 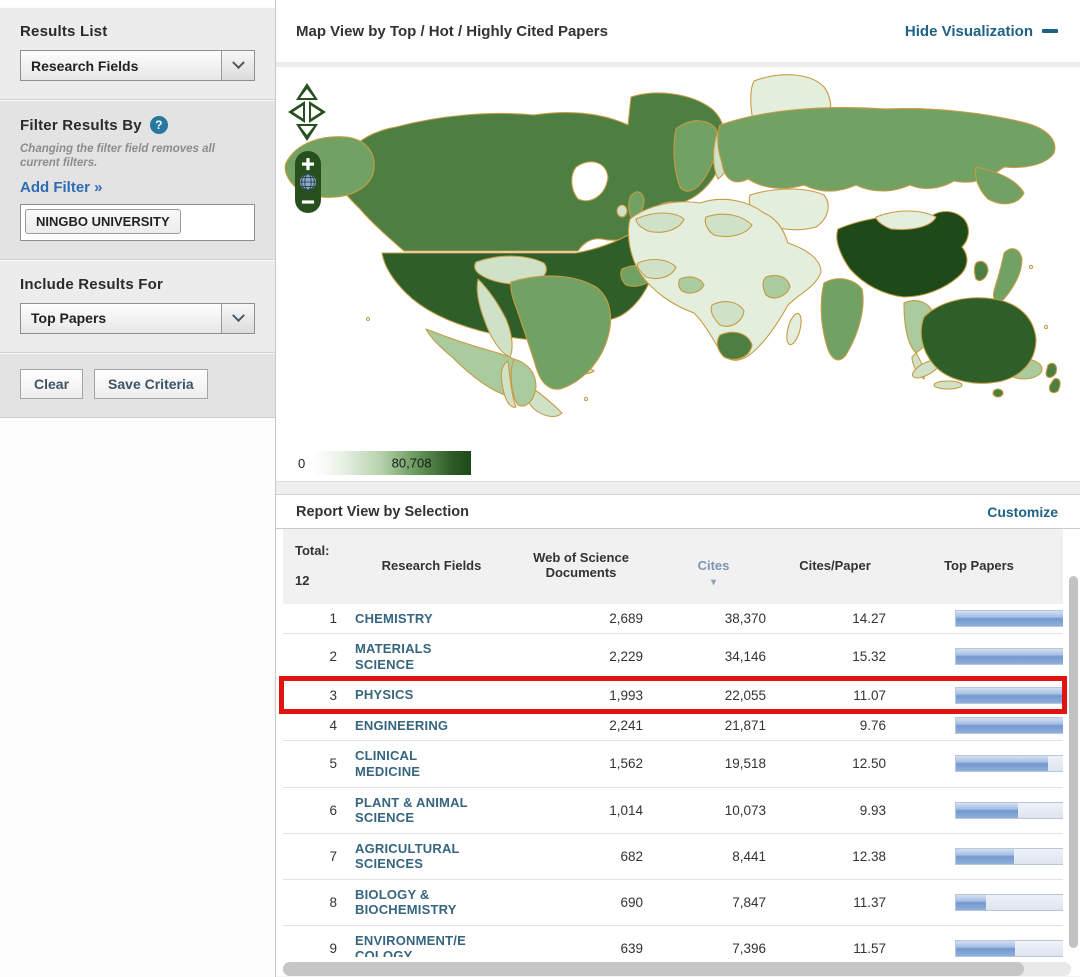 What do you see at coordinates (835, 656) in the screenshot?
I see `cites-per-paper-value: 15.32` at bounding box center [835, 656].